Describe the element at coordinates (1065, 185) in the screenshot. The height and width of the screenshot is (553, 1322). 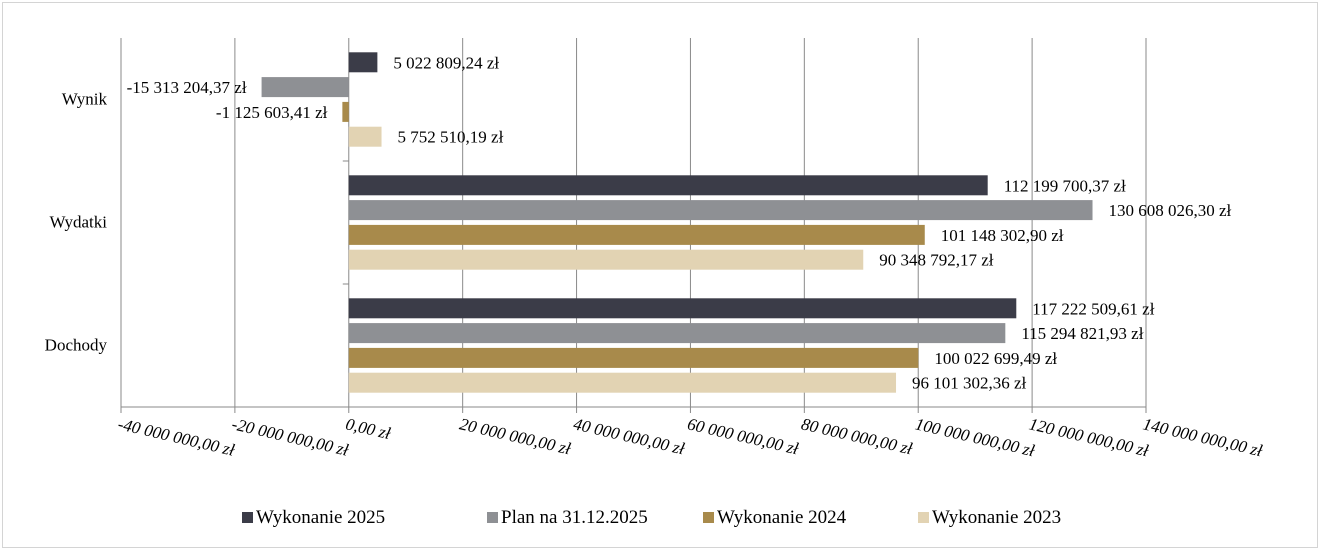
I see `data-label: 112 199 700,37 zł` at that location.